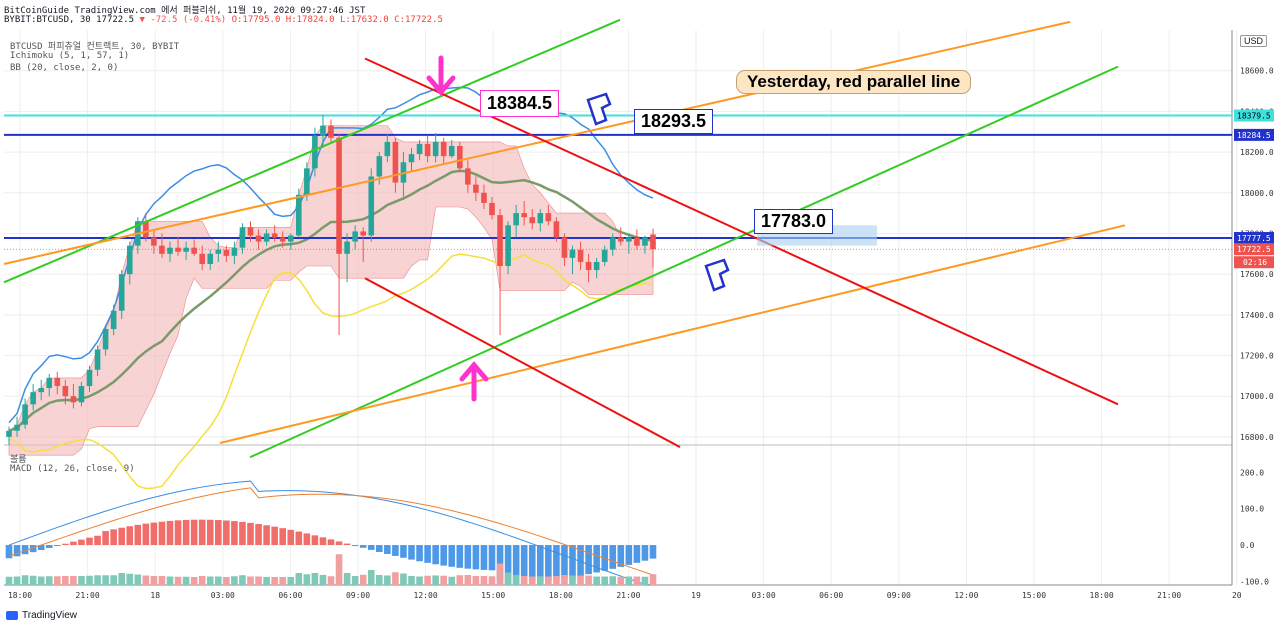 The height and width of the screenshot is (628, 1280). Describe the element at coordinates (70, 56) in the screenshot. I see `ichimoku-legend: Ichimoku (5, 1, 57, 1)` at that location.